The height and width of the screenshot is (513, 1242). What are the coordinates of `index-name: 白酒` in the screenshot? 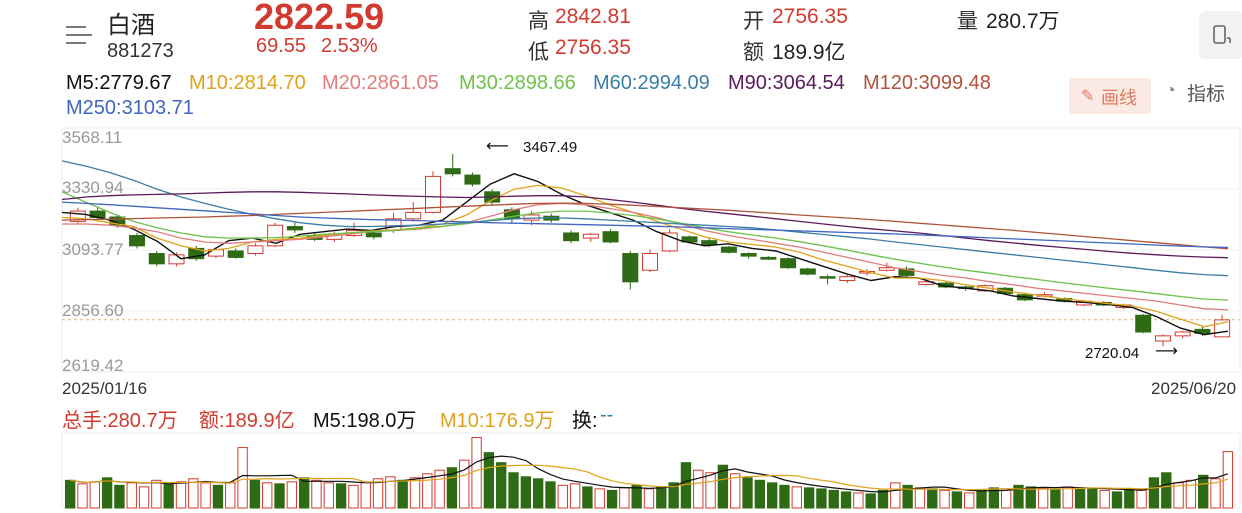 It's located at (131, 25).